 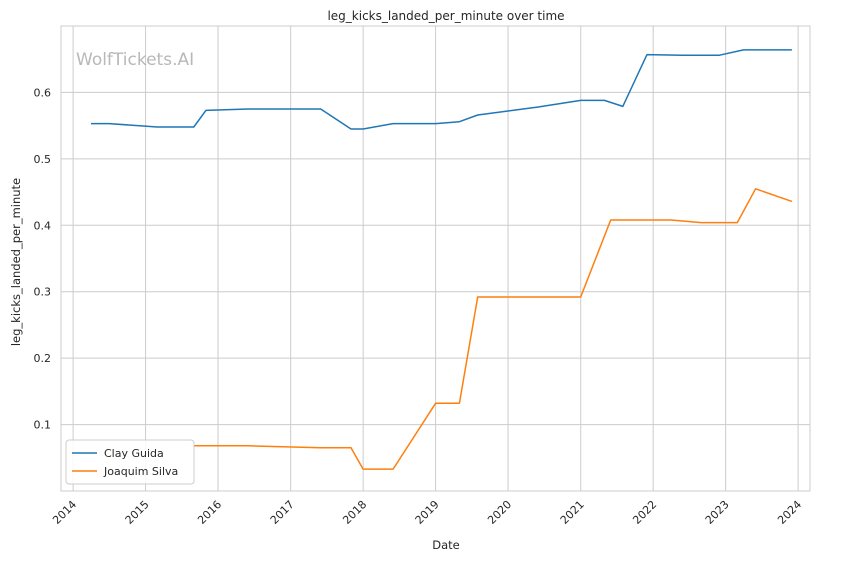 I want to click on y-tick-label: 0.1, so click(x=43, y=425).